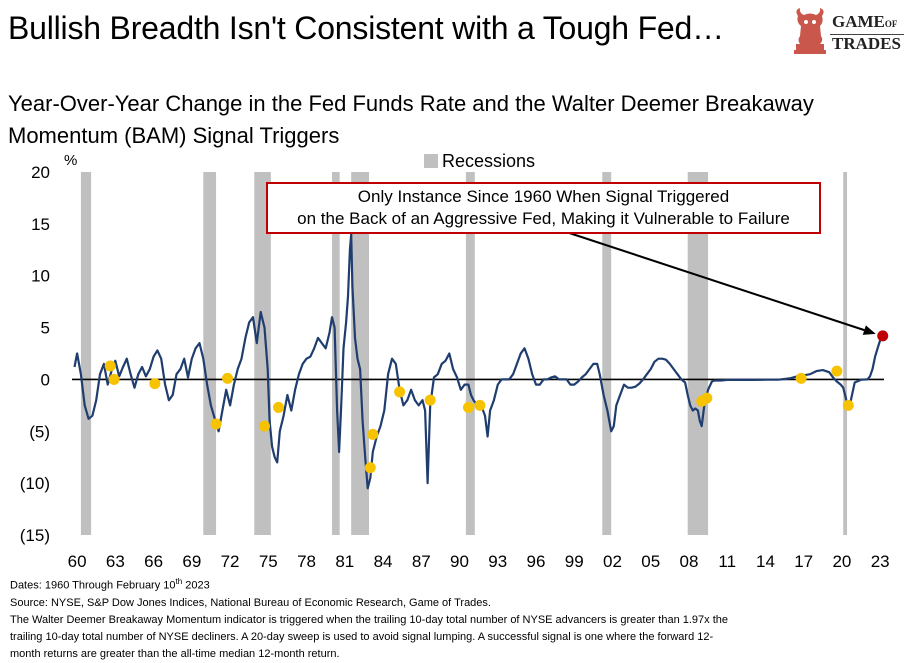 The image size is (910, 663). I want to click on y-tick-label: (5), so click(39, 431).